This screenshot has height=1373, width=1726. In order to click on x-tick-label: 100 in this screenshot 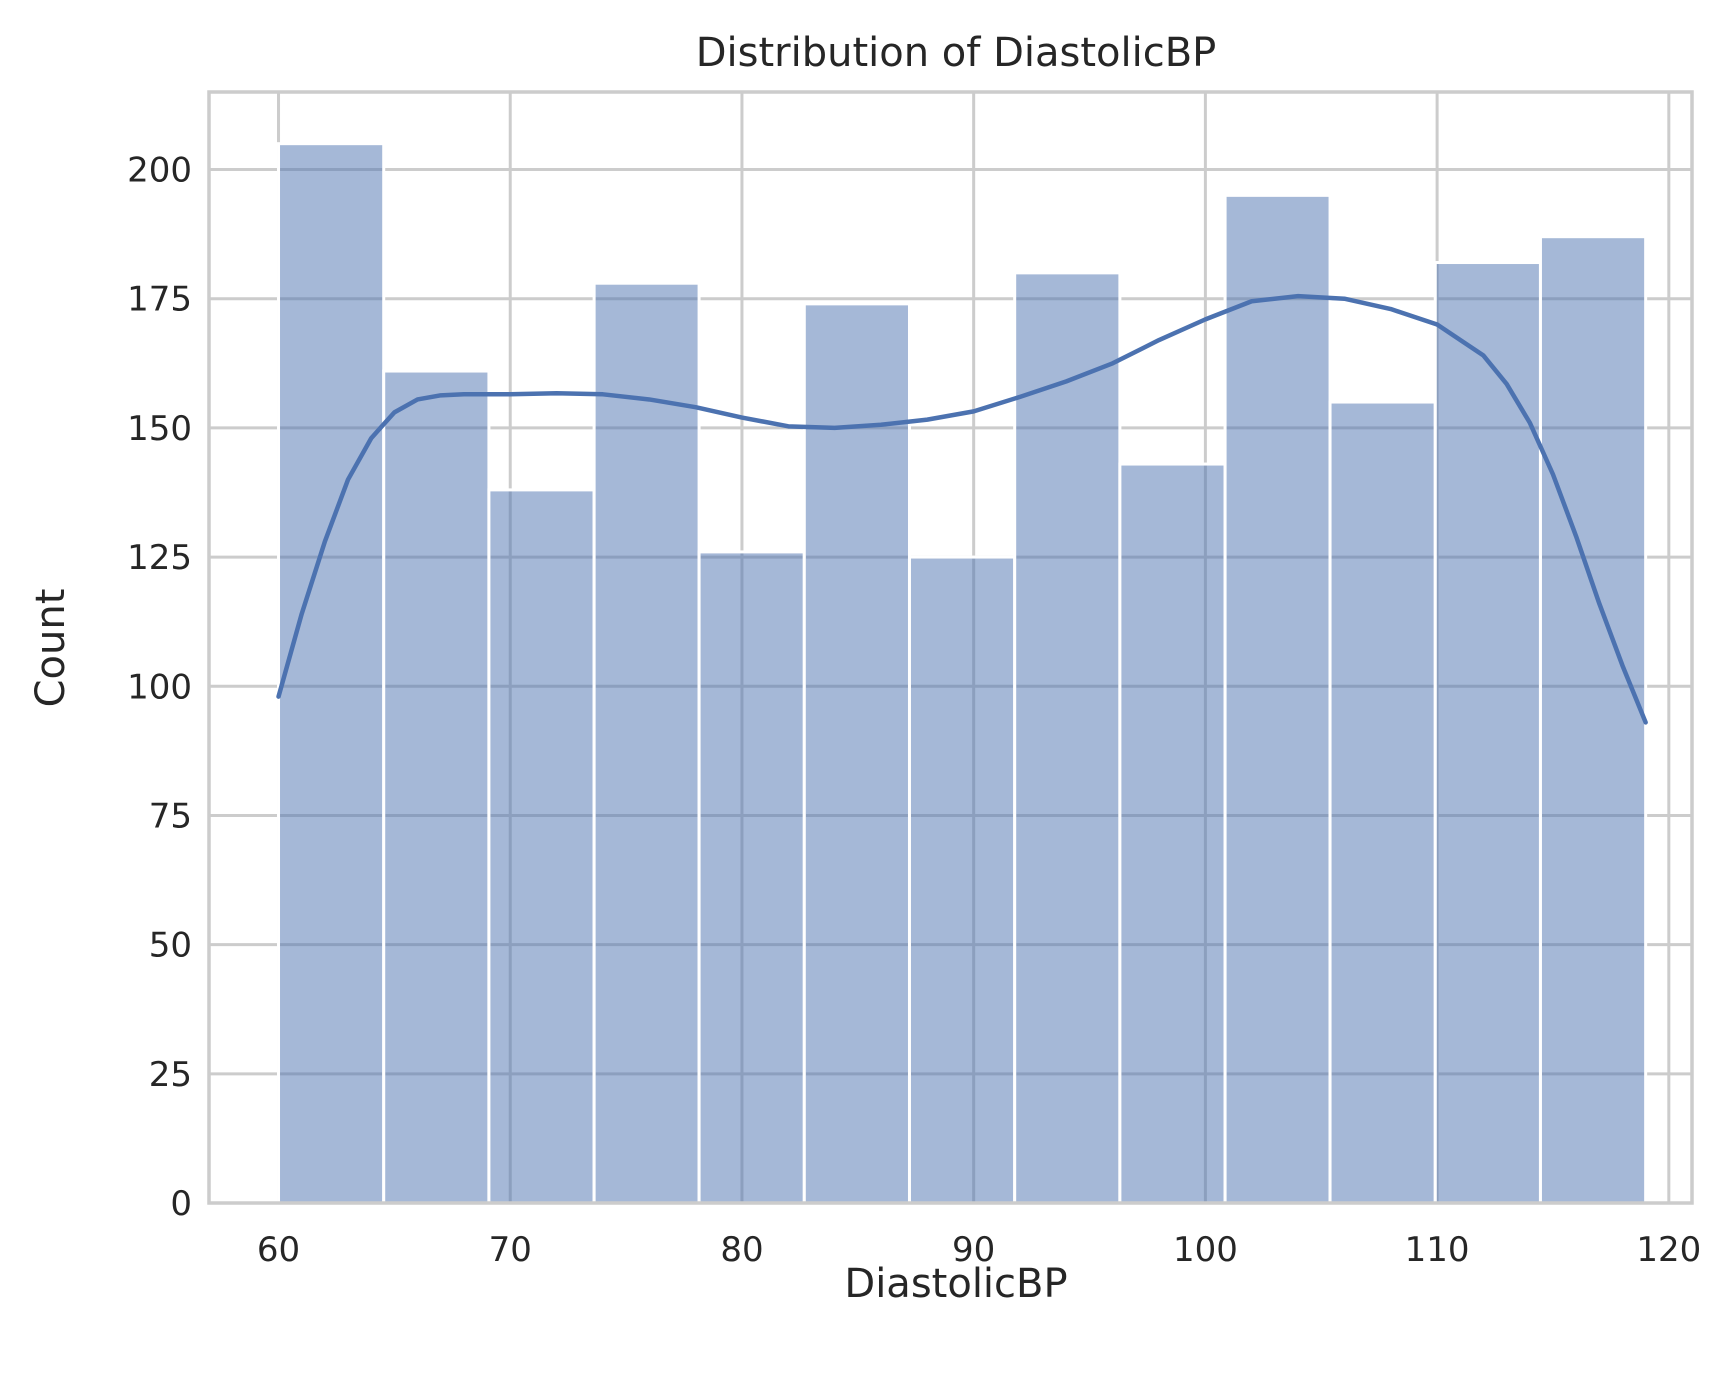, I will do `click(1205, 1250)`.